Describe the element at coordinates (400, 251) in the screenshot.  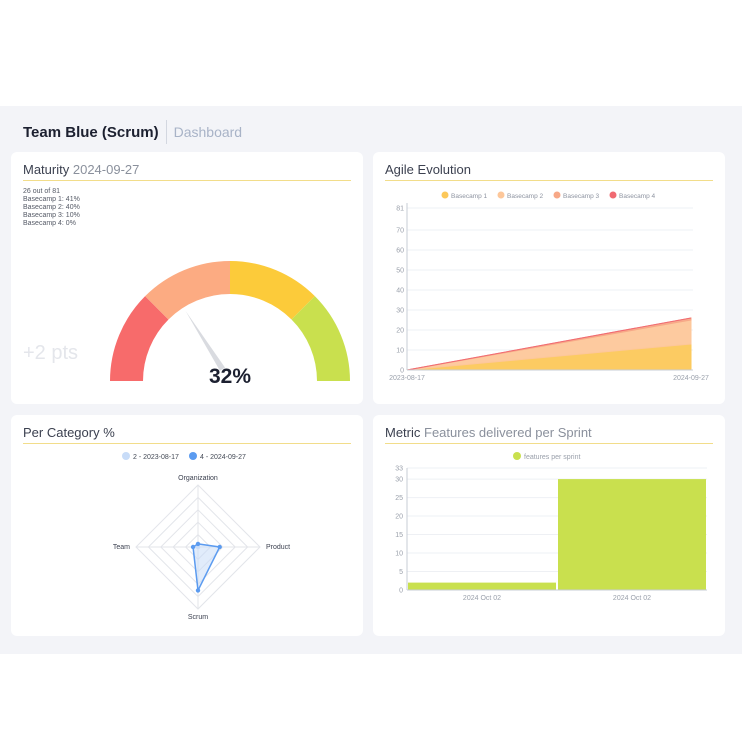
I see `y-tick-label: 60` at that location.